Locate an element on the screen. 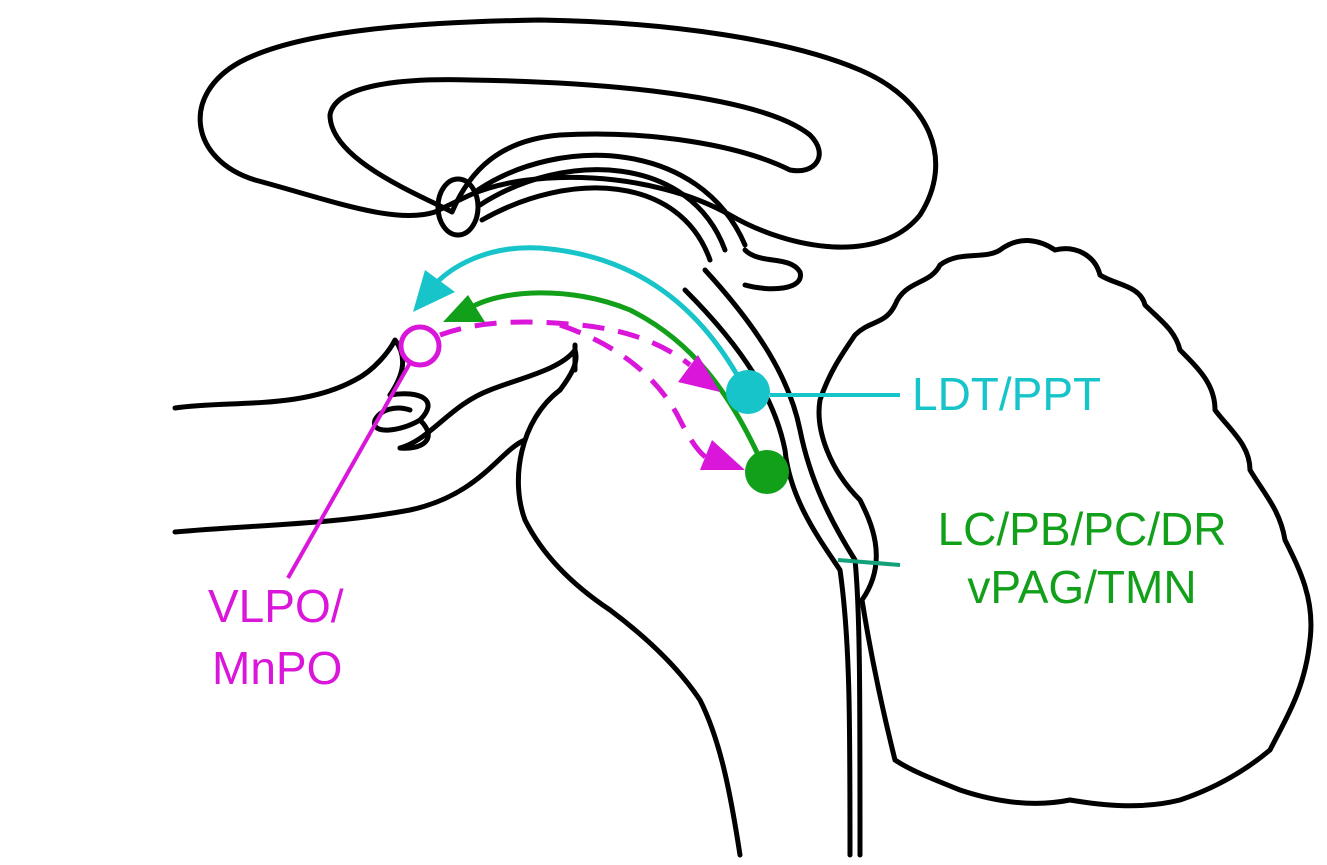  vlpo-to-lc-arrow is located at coordinates (635, 392).